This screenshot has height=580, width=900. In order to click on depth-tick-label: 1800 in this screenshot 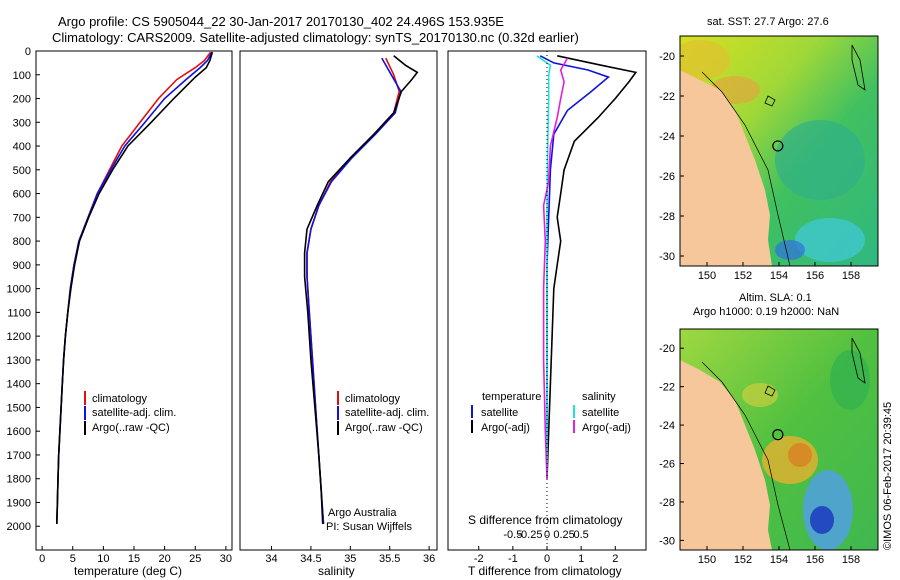, I will do `click(19, 480)`.